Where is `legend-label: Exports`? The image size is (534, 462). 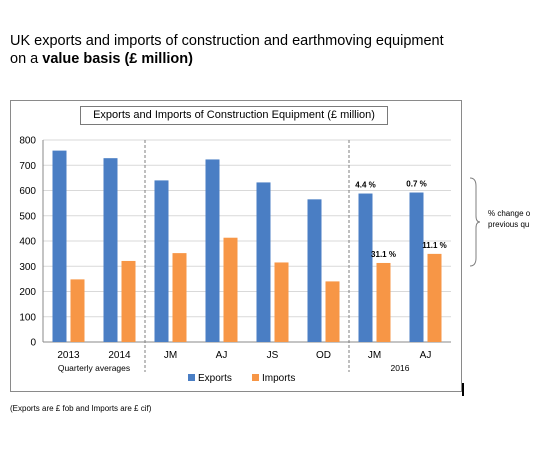 legend-label: Exports is located at coordinates (215, 378).